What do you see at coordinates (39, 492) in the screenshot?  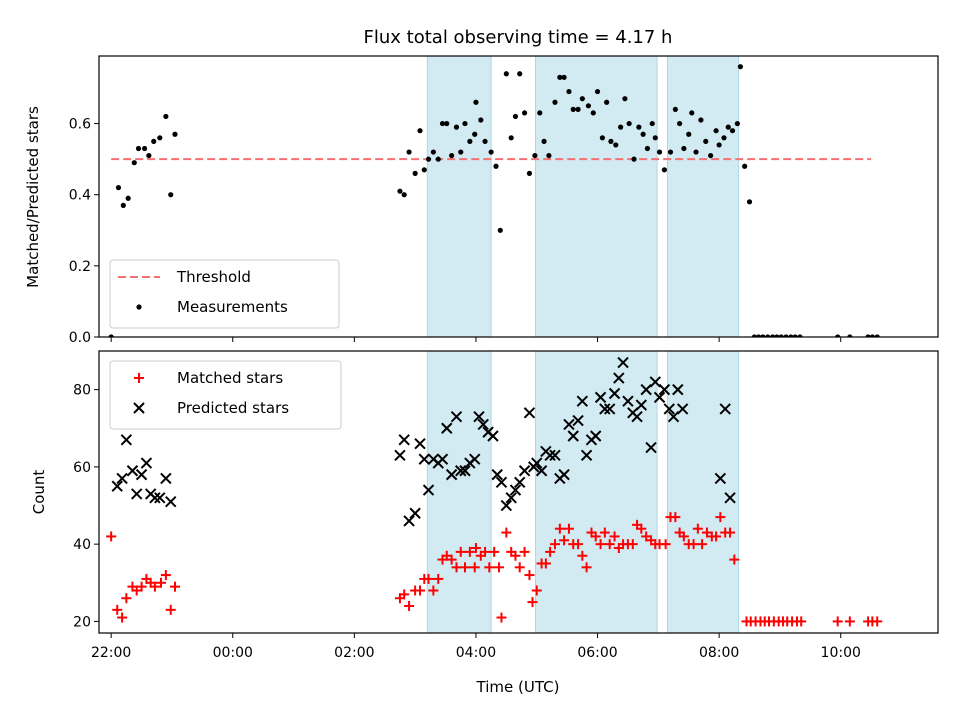 I see `bottom-y-axis-label: Count` at bounding box center [39, 492].